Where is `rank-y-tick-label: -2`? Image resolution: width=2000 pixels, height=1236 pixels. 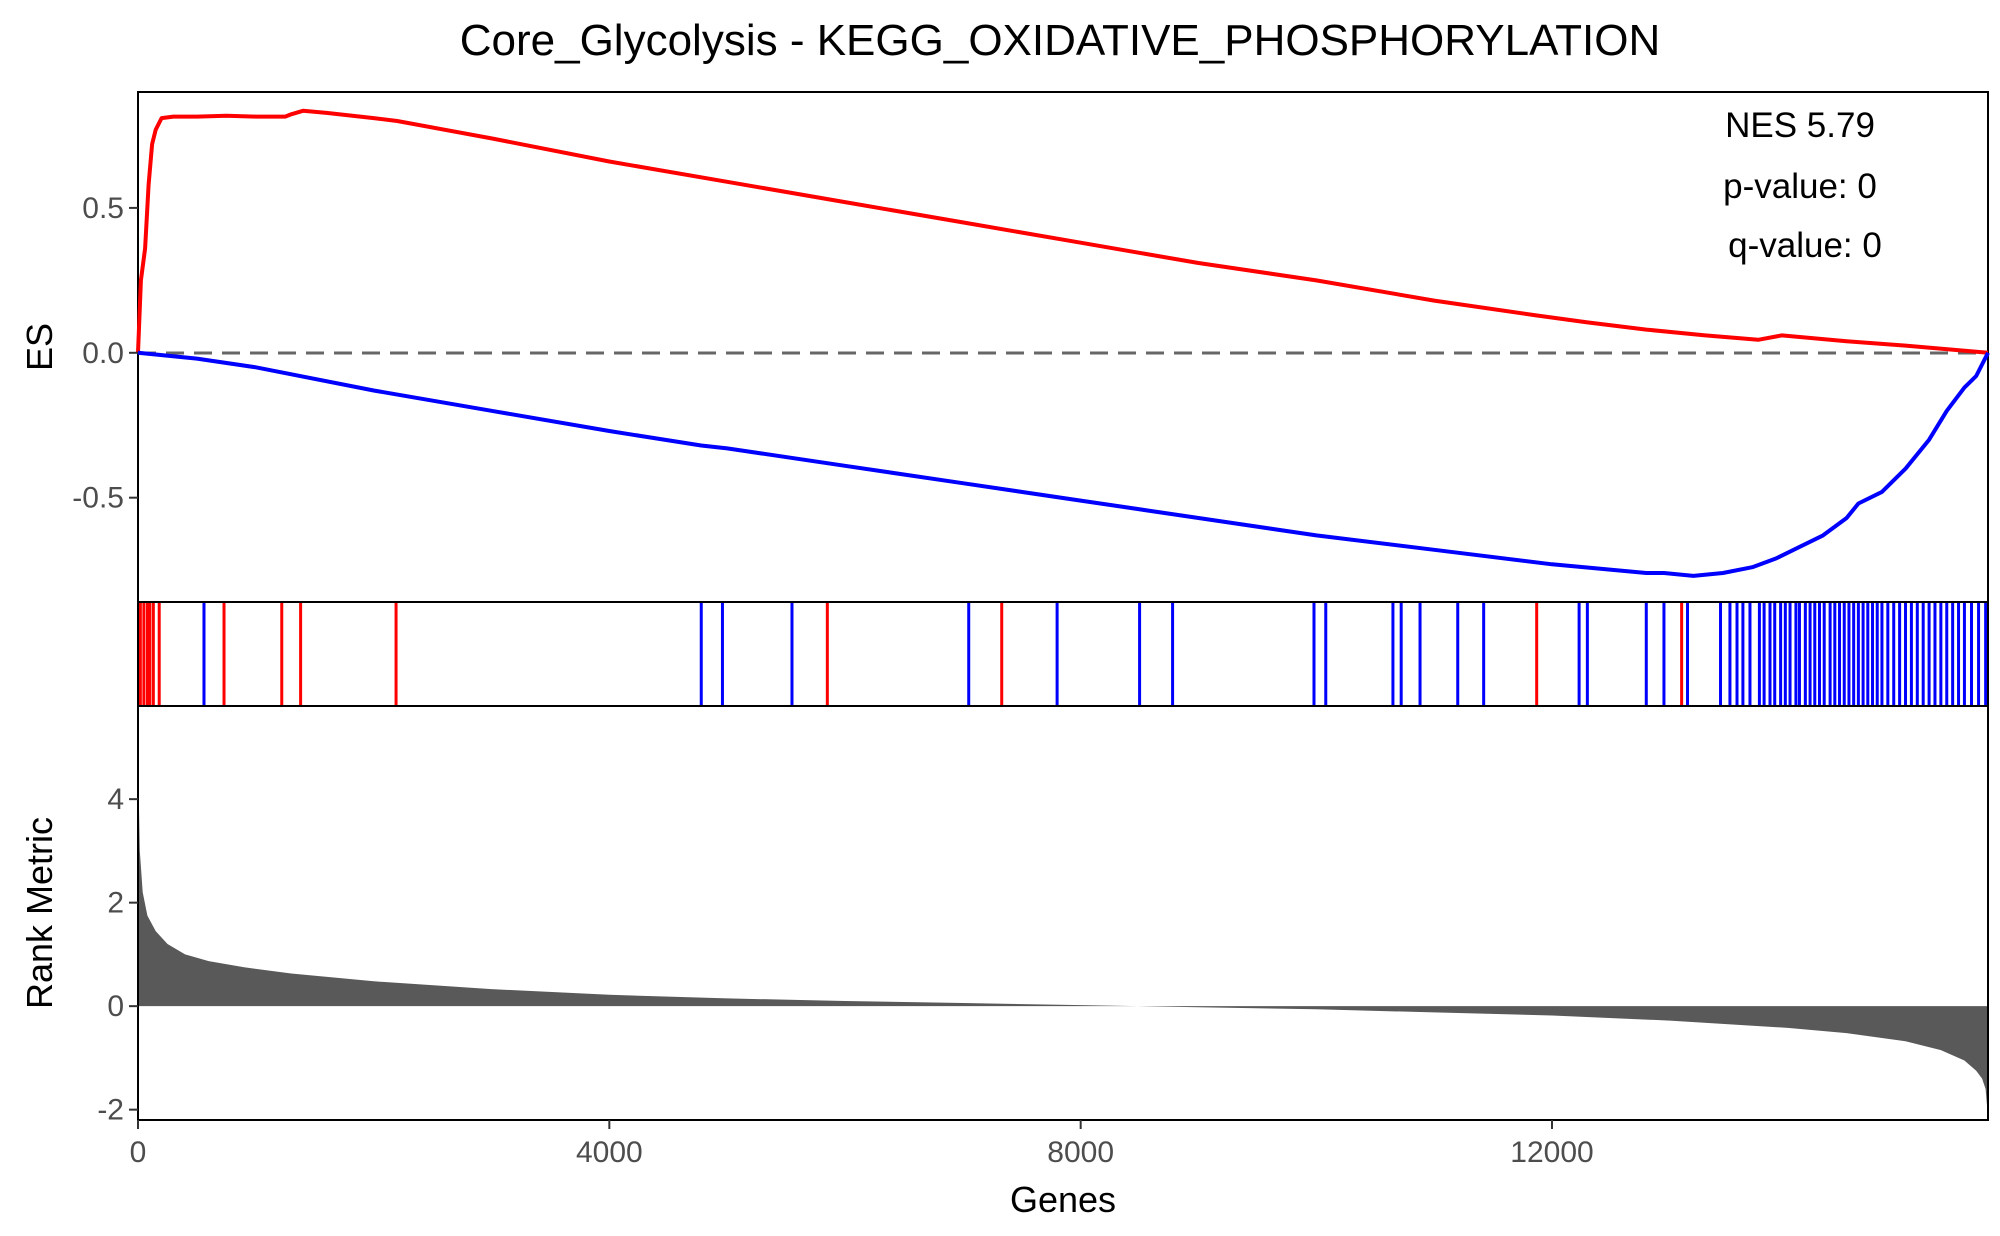
rank-y-tick-label: -2 is located at coordinates (110, 1110).